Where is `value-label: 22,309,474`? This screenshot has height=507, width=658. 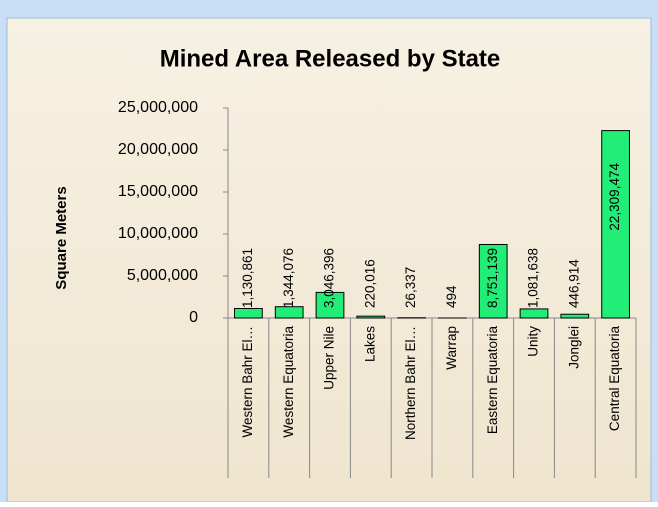 value-label: 22,309,474 is located at coordinates (614, 197).